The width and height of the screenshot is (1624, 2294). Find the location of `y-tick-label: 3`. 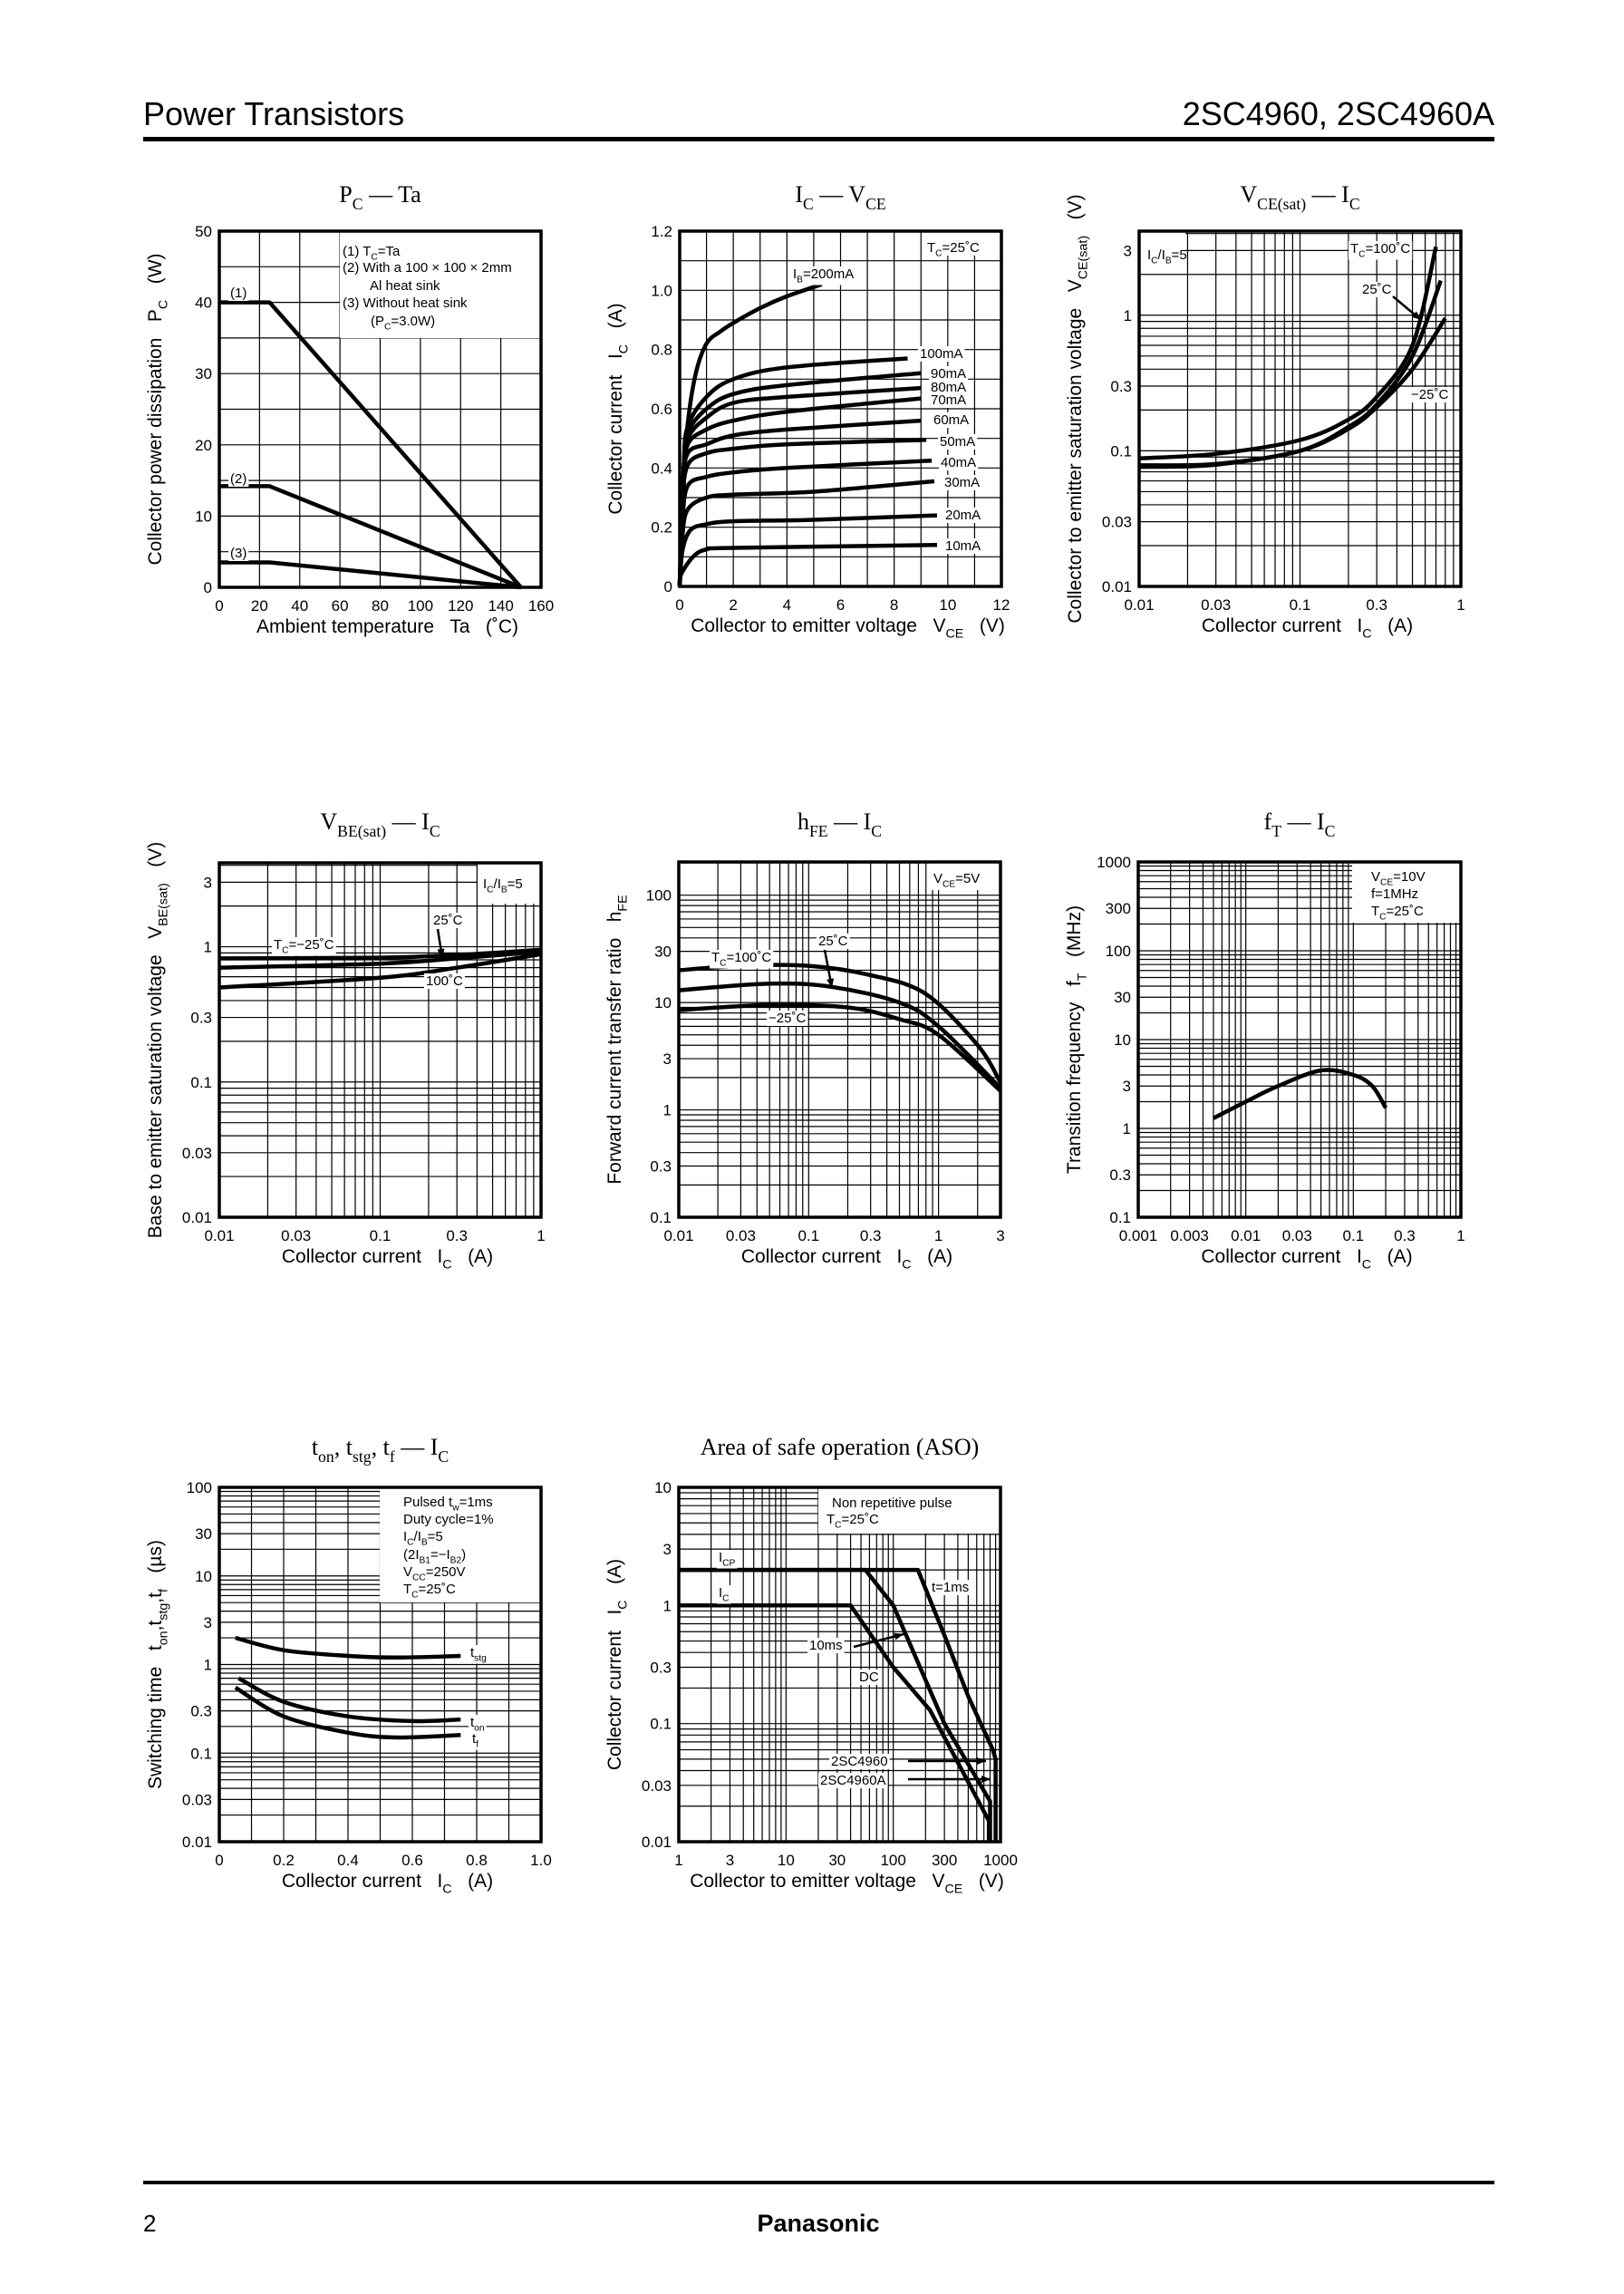

y-tick-label: 3 is located at coordinates (667, 1059).